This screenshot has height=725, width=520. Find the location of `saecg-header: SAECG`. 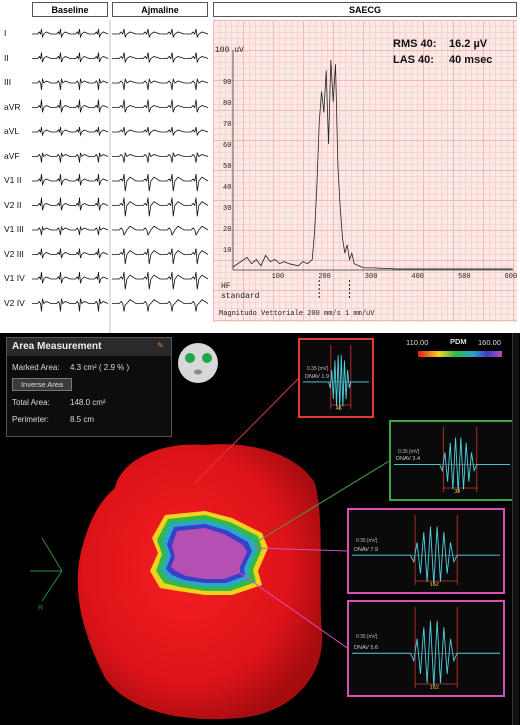

saecg-header: SAECG is located at coordinates (365, 9).